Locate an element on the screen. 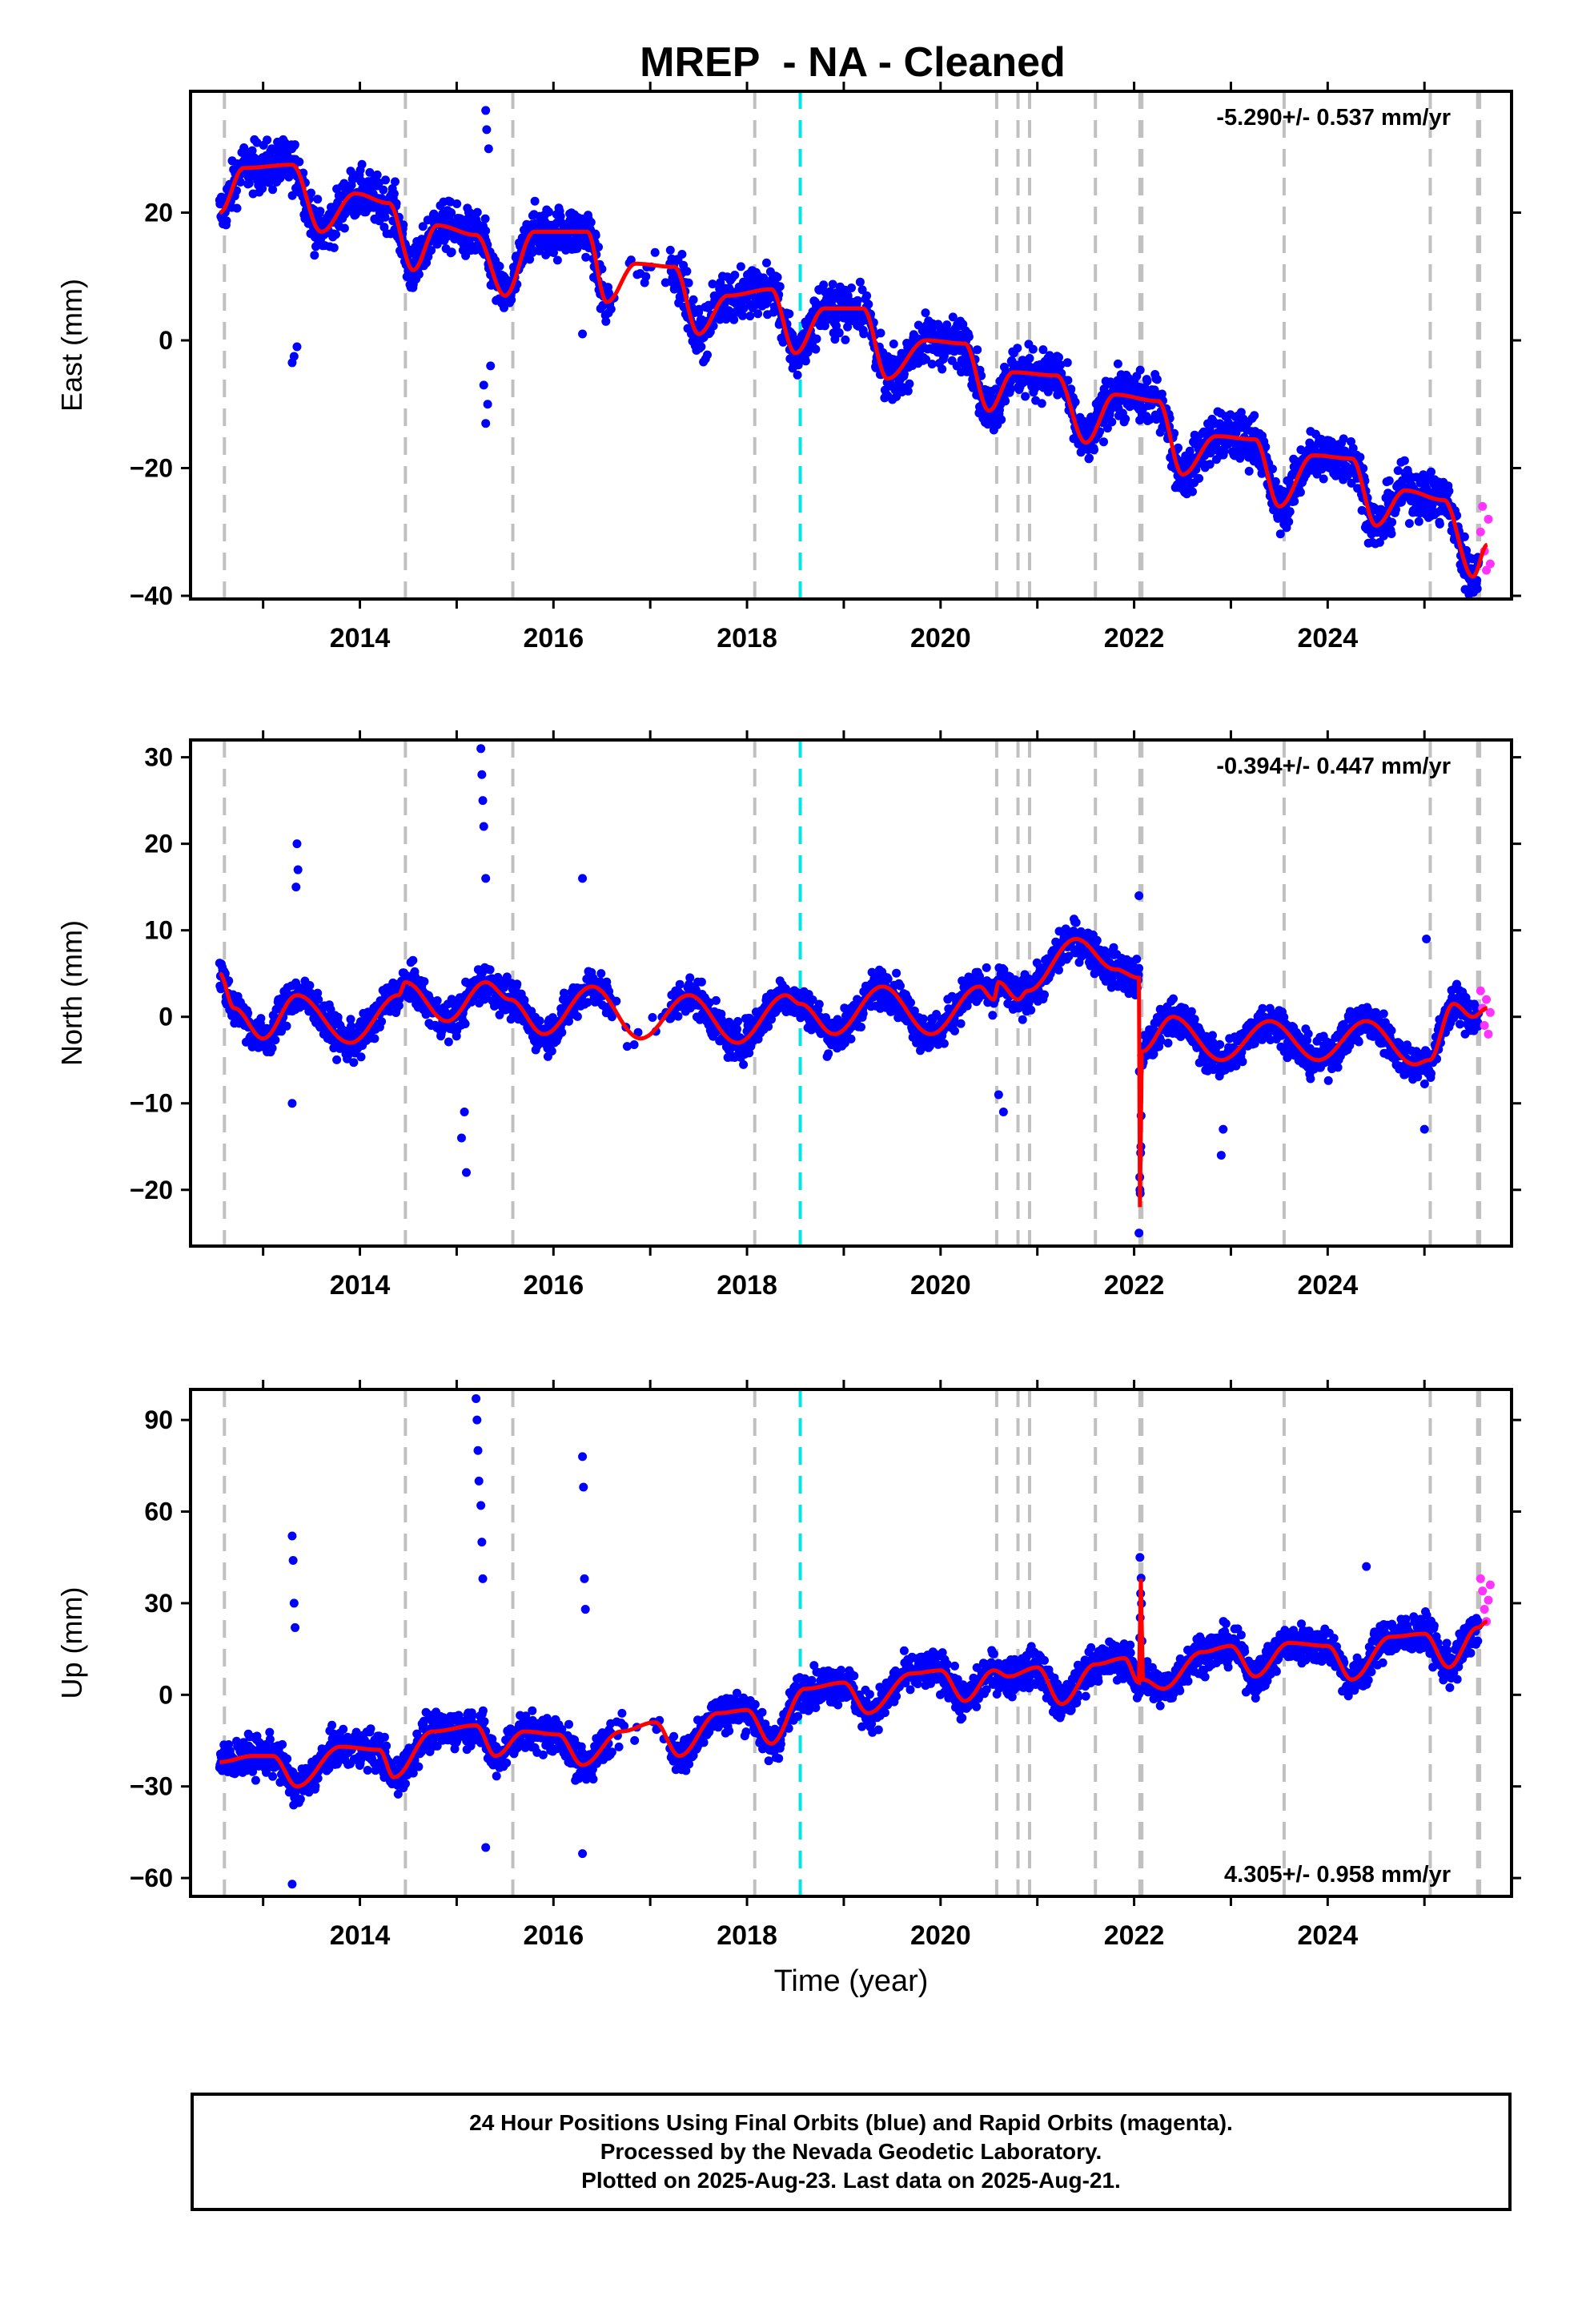  y-tick-label: −40 is located at coordinates (151, 595).